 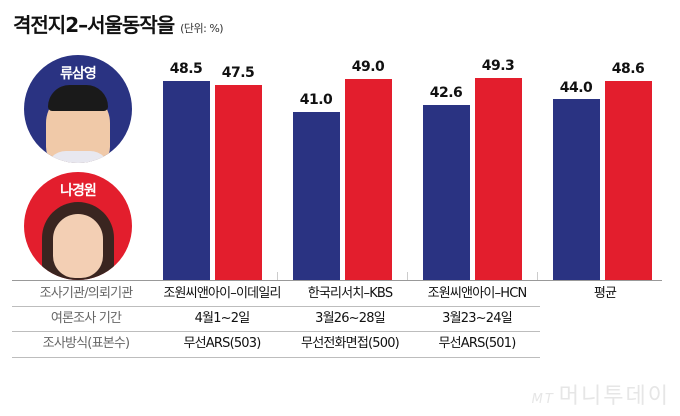 What do you see at coordinates (86, 343) in the screenshot?
I see `row-label-method: 조사방식(표본수)` at bounding box center [86, 343].